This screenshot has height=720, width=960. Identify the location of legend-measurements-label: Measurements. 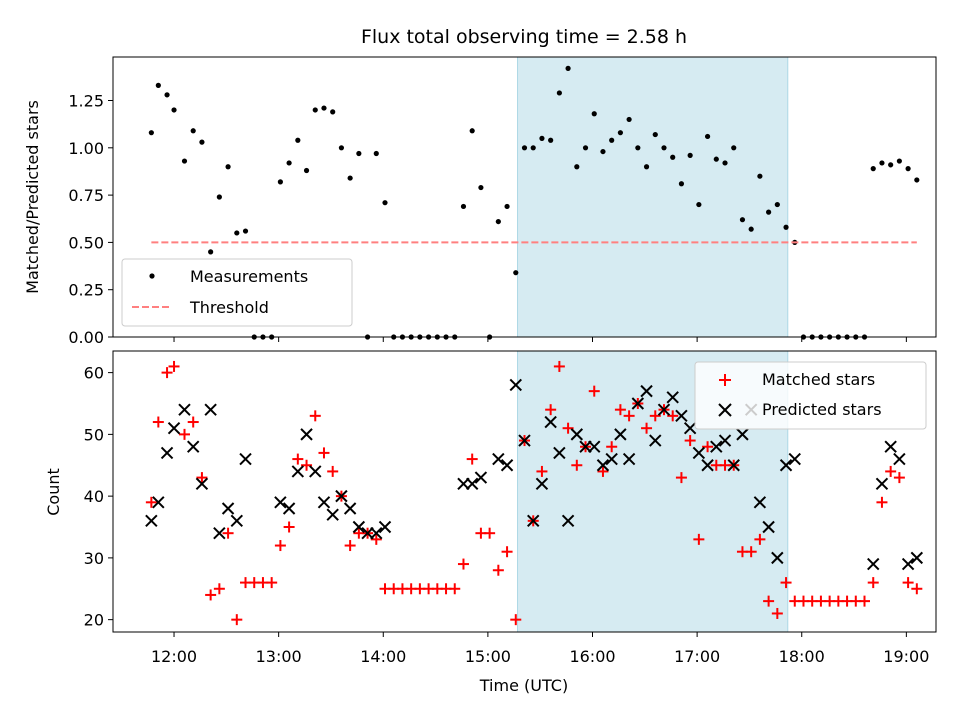
(249, 276).